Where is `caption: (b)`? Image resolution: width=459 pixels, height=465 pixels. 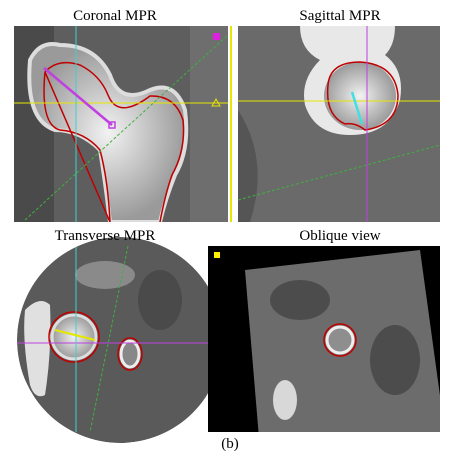
caption: (b) is located at coordinates (230, 444).